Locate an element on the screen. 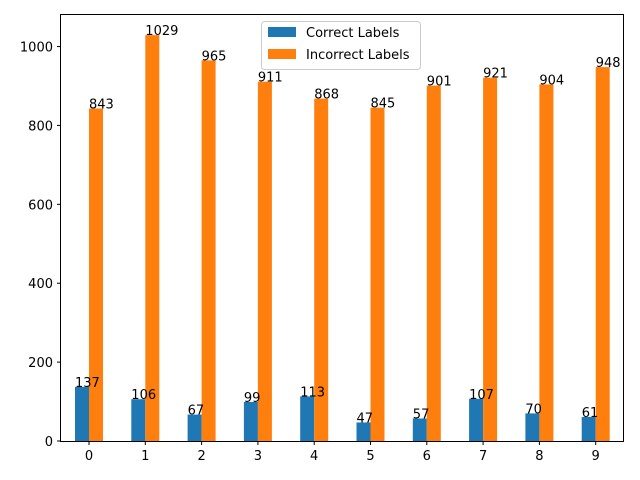 The image size is (640, 480). data-label-incorrect-3: 911 is located at coordinates (270, 78).